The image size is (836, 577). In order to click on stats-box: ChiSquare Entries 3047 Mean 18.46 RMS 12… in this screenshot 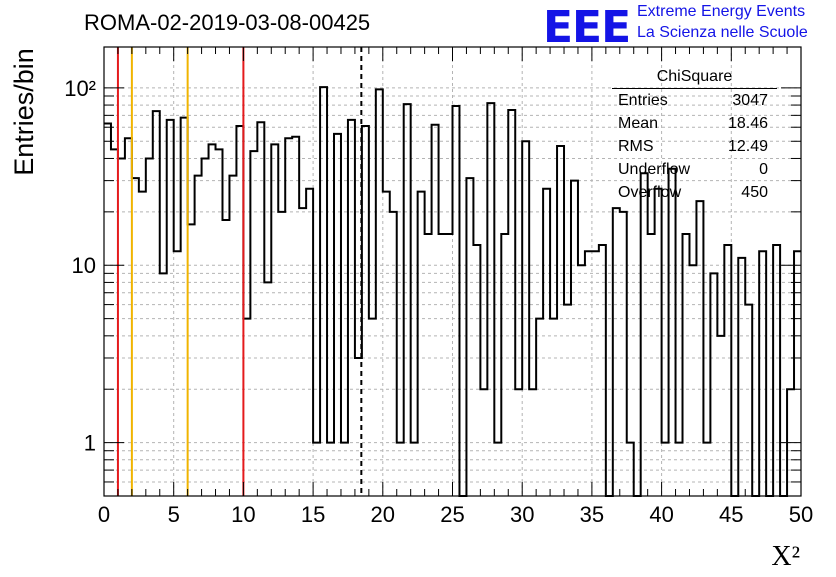, I will do `click(694, 135)`.